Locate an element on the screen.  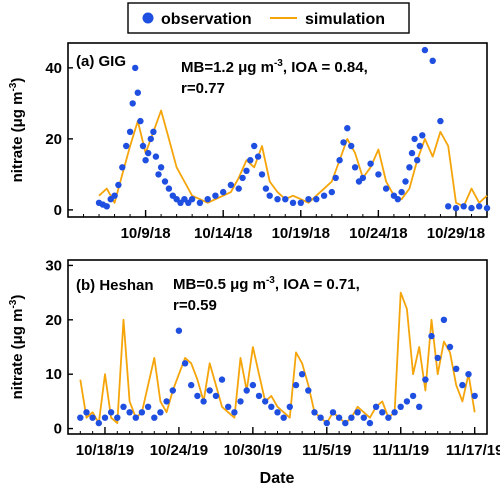
panel-b-ytick-label: 0 is located at coordinates (58, 429).